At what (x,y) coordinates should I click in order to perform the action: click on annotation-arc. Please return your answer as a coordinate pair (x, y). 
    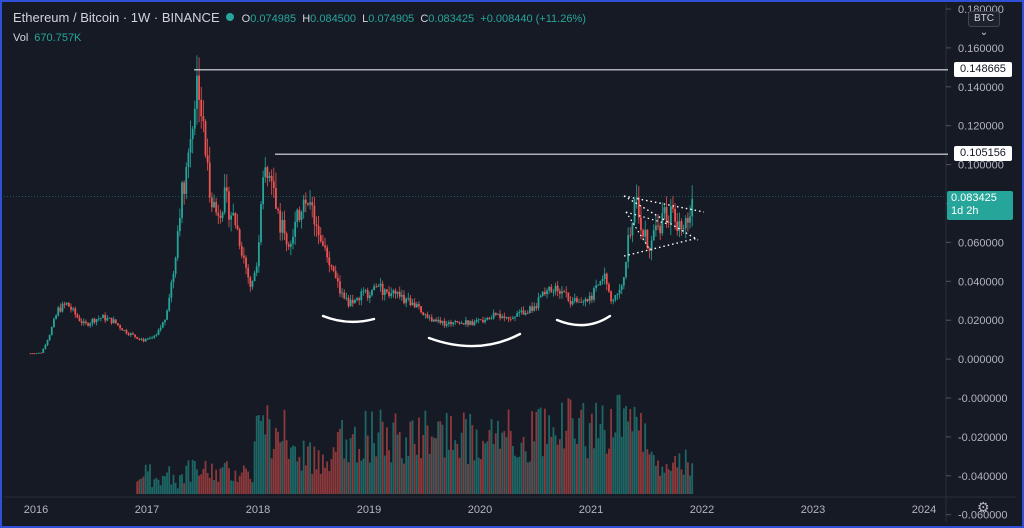
    Looking at the image, I should click on (583, 320).